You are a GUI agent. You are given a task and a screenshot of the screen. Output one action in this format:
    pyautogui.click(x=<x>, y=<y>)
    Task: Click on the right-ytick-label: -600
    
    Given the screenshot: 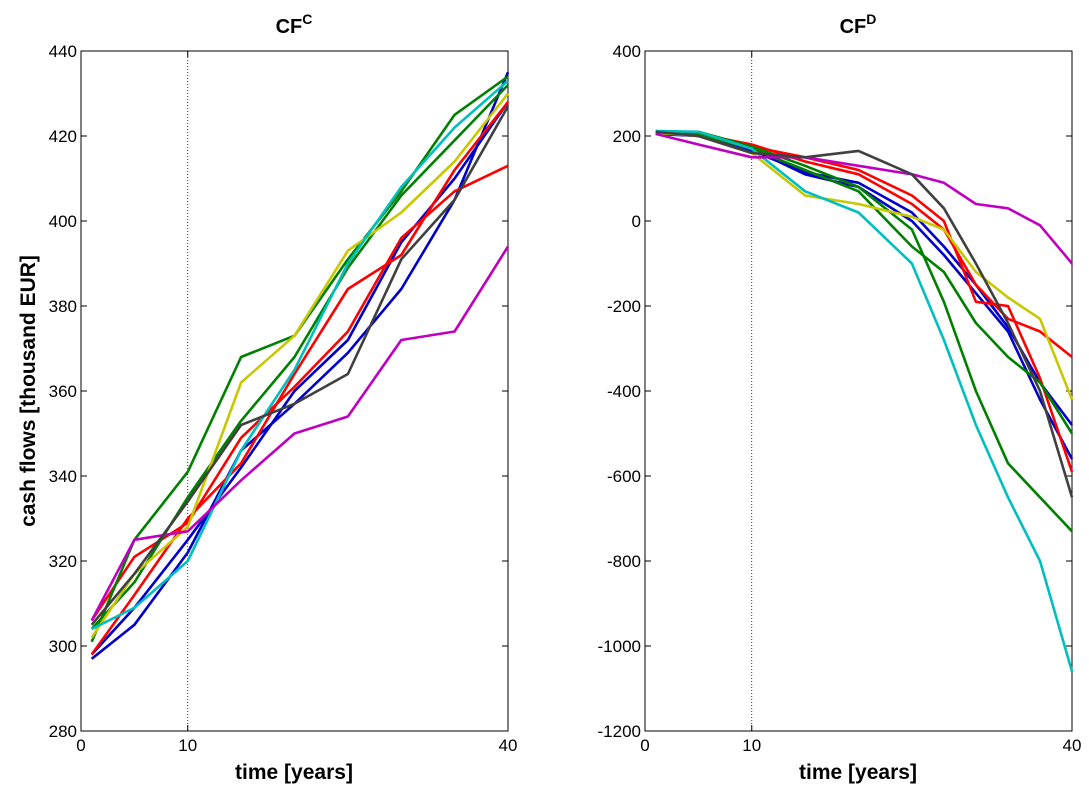 What is the action you would take?
    pyautogui.click(x=624, y=476)
    